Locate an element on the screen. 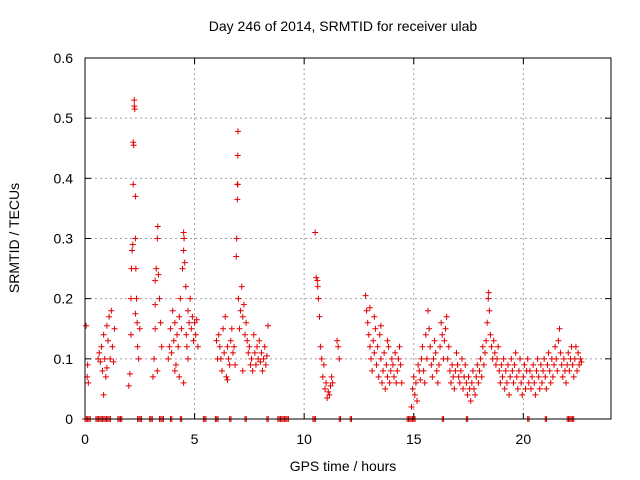 The image size is (640, 480). y-tick-label: 0.4 is located at coordinates (64, 178).